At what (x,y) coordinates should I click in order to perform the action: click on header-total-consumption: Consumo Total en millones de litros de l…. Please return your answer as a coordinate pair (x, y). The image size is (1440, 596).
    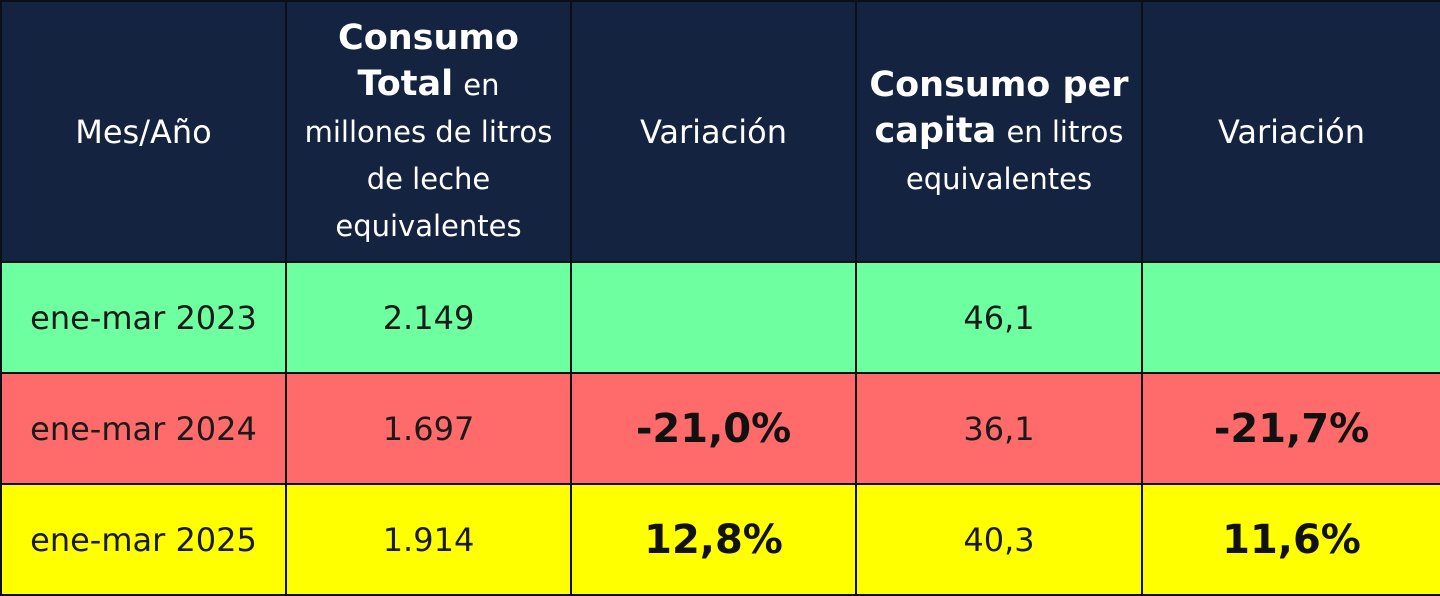
    Looking at the image, I should click on (428, 131).